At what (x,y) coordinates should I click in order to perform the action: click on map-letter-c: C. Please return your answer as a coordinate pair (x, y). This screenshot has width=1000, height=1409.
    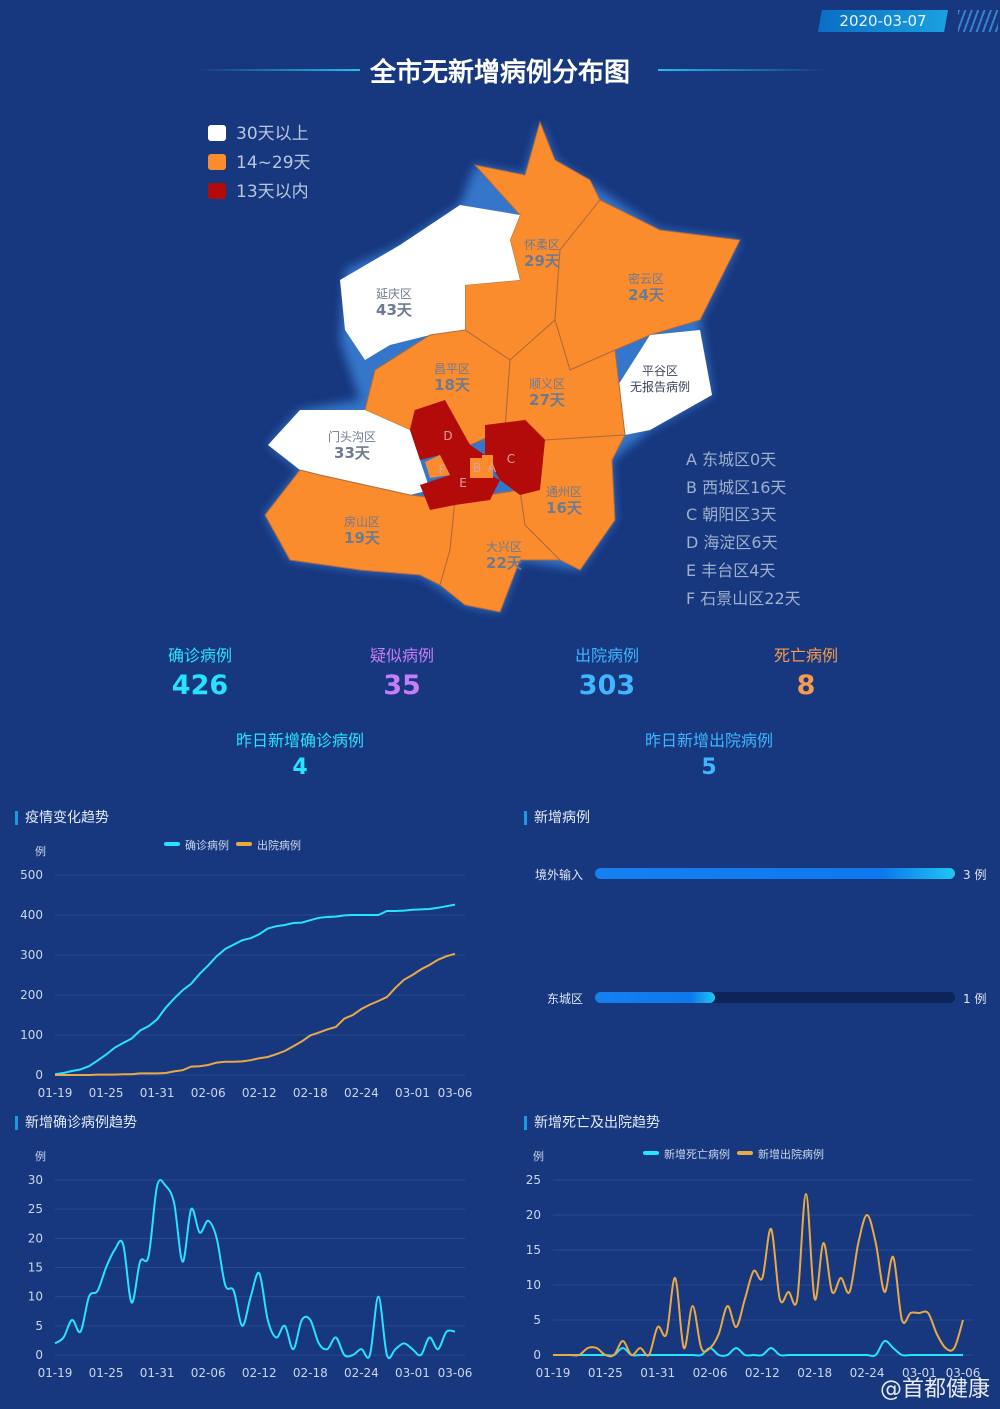
    Looking at the image, I should click on (511, 459).